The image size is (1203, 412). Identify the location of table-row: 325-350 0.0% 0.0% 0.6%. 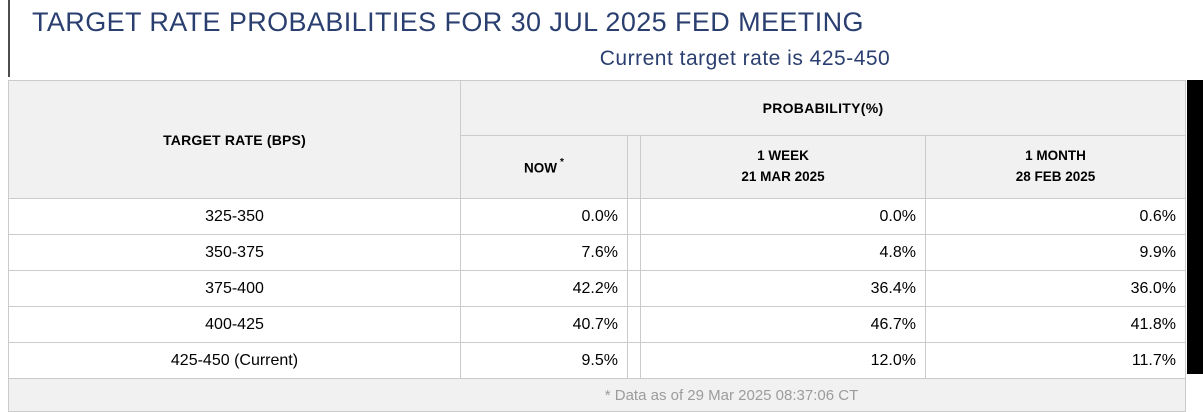
(597, 216).